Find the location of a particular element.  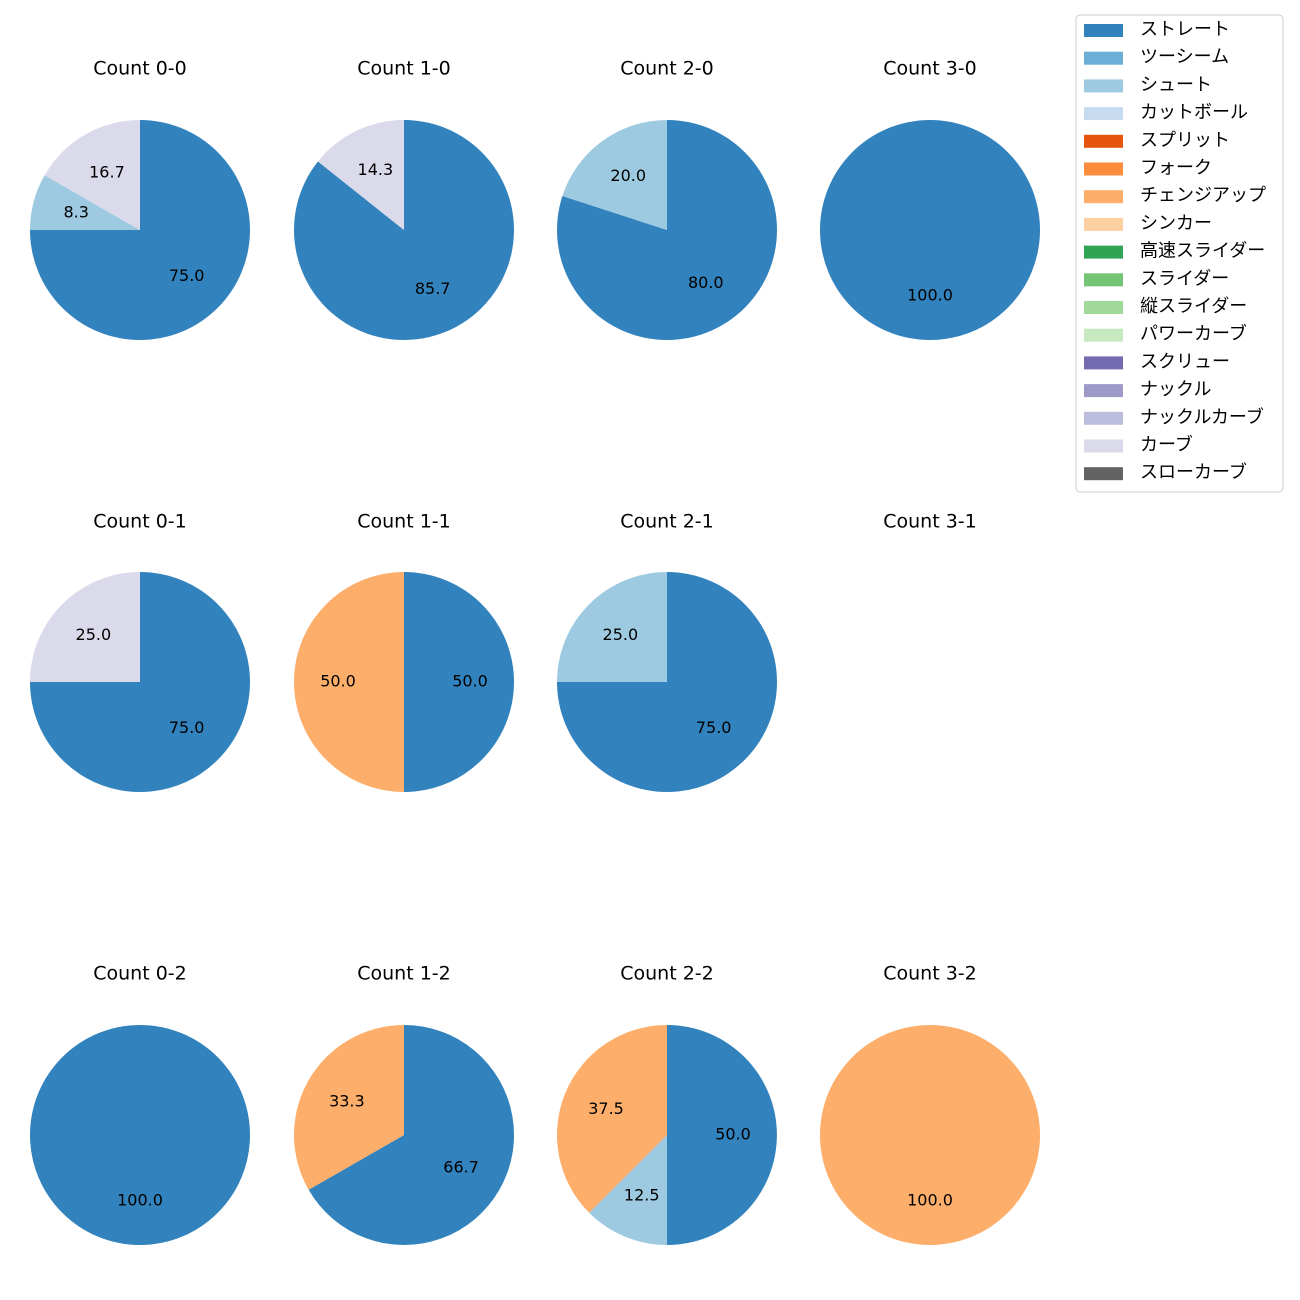

legend-label: ツーシーム is located at coordinates (1184, 57).